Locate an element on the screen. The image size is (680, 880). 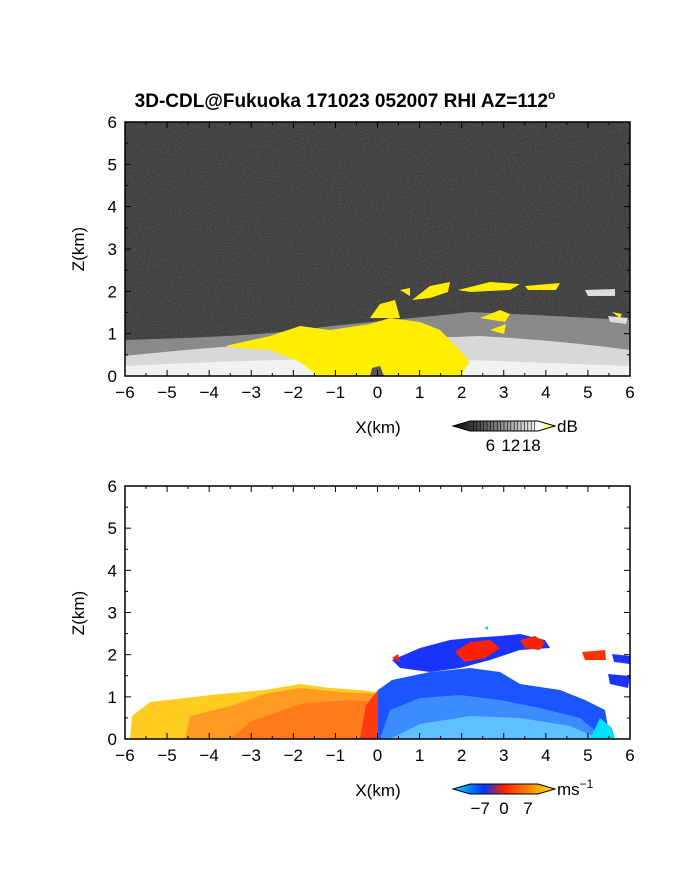
doppler-ylabel: Z(km) is located at coordinates (78, 613).